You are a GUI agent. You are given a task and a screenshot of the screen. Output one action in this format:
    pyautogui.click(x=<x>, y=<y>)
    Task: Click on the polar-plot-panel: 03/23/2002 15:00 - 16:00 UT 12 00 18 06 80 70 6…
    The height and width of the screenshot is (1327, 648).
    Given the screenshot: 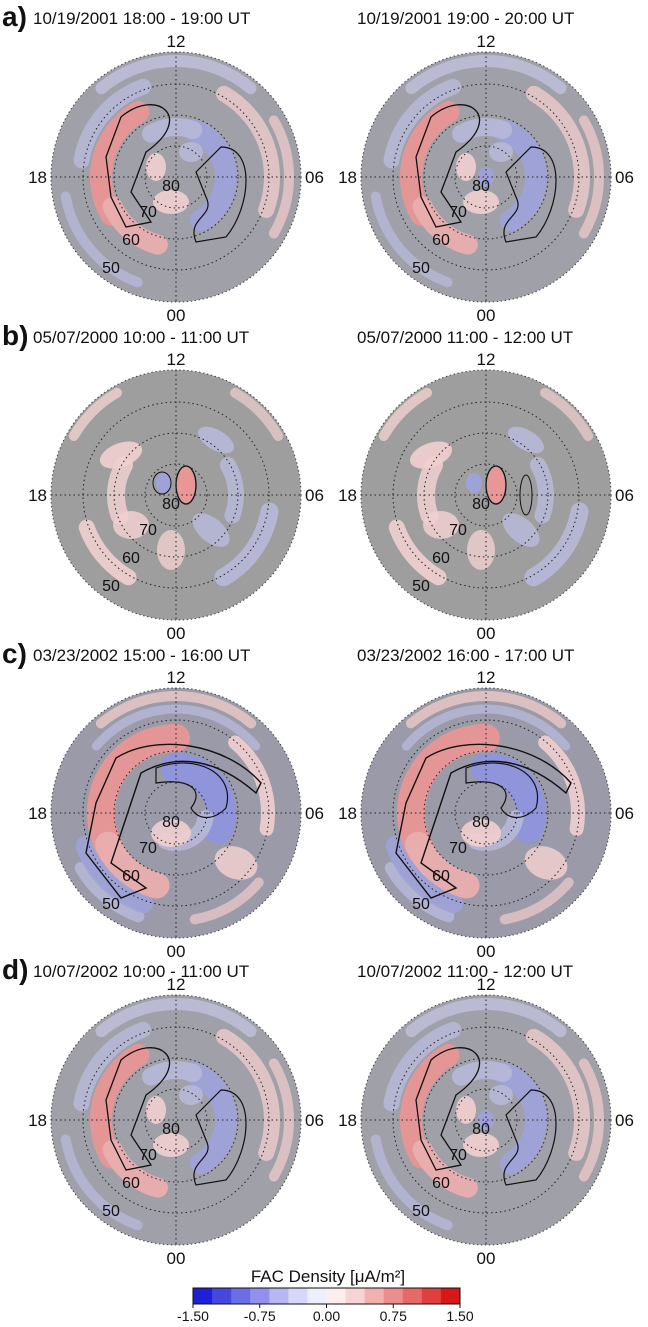 What is the action you would take?
    pyautogui.click(x=176, y=803)
    